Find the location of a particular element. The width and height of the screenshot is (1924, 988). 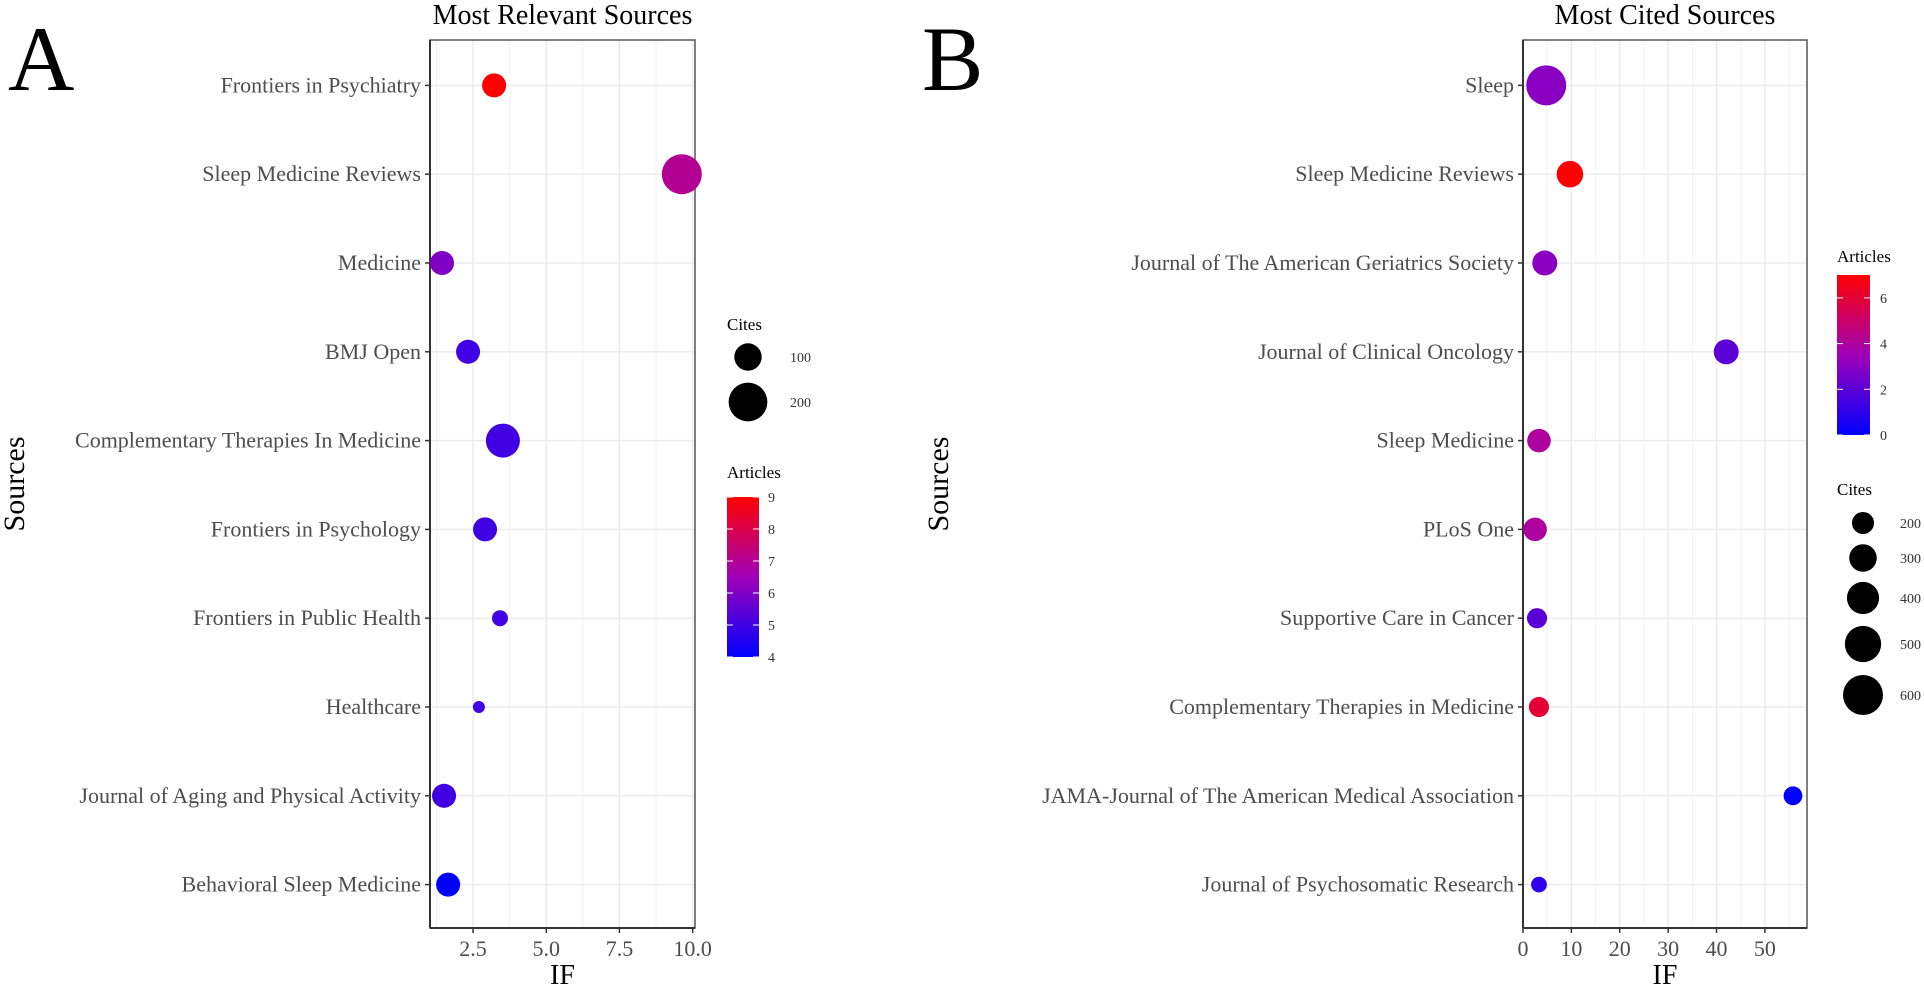

y-tick-label: Behavioral Sleep Medicine is located at coordinates (301, 884).